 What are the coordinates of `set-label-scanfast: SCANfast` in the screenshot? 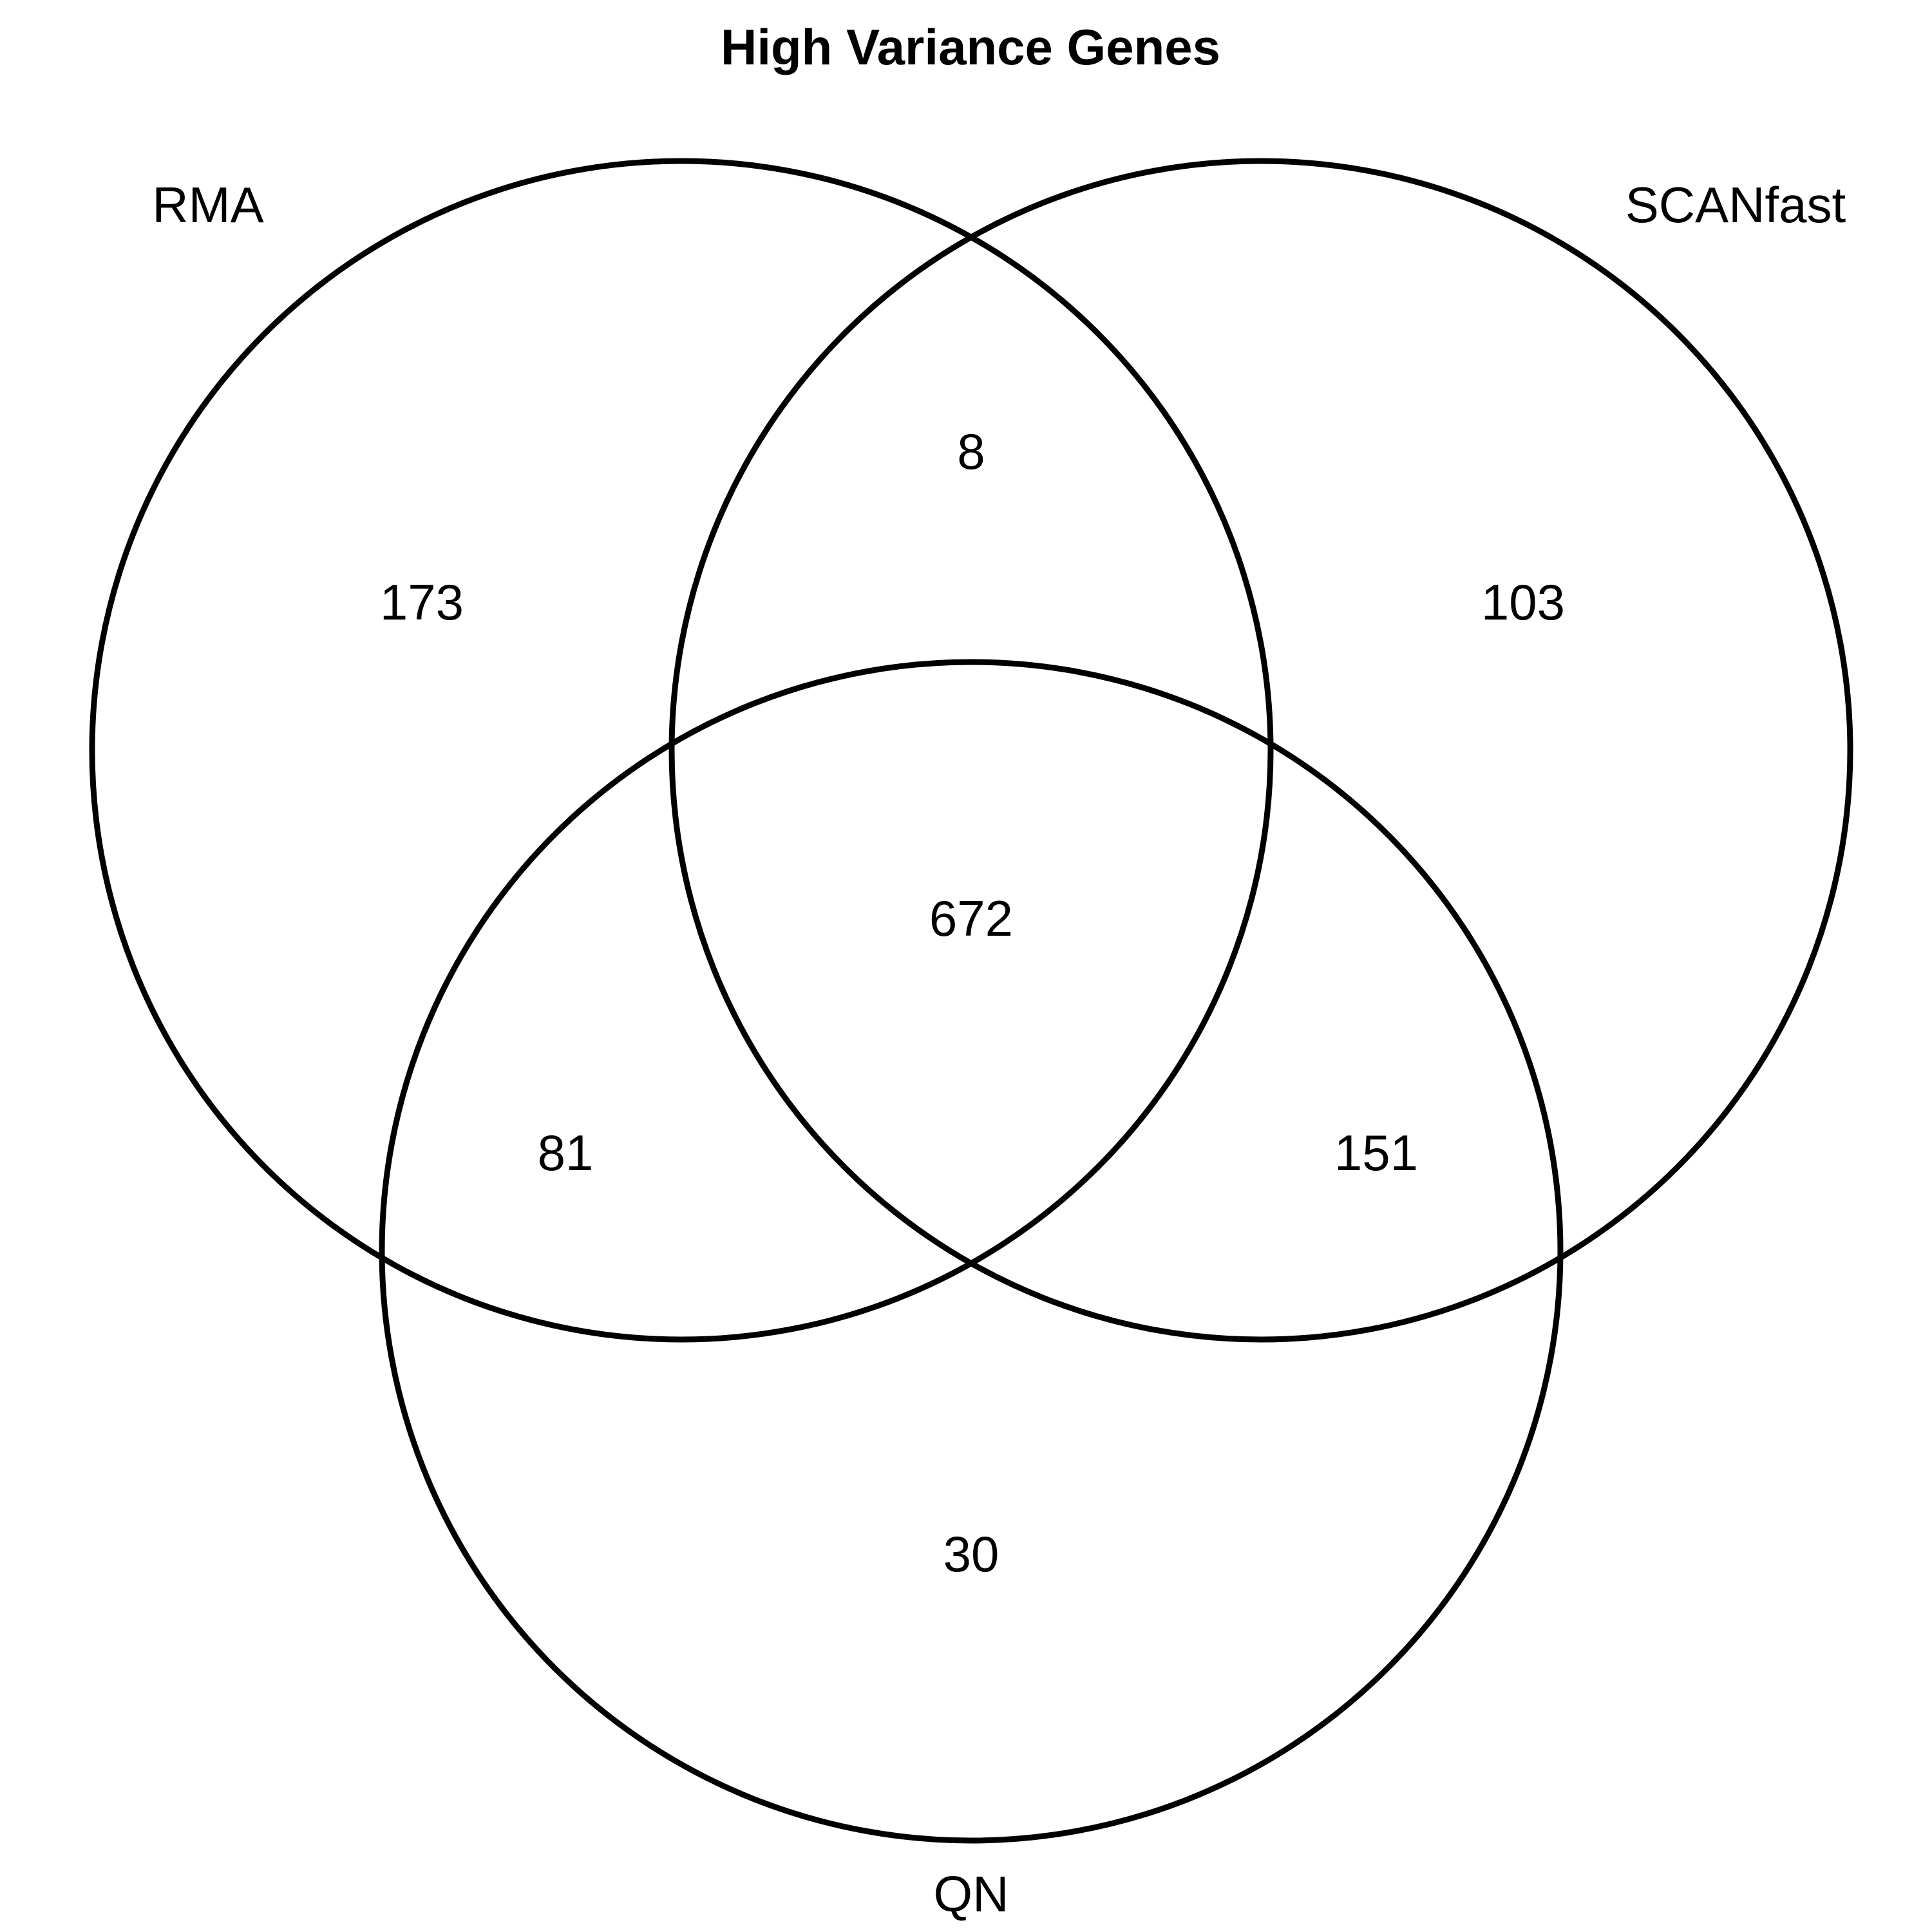 It's located at (1735, 205).